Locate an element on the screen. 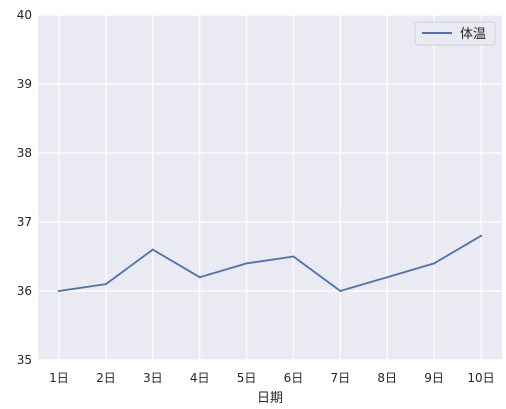  x-axis-ticks: 1日 2日 3日 4日 5日 6日 7日 8日 9日 10日 is located at coordinates (271, 378).